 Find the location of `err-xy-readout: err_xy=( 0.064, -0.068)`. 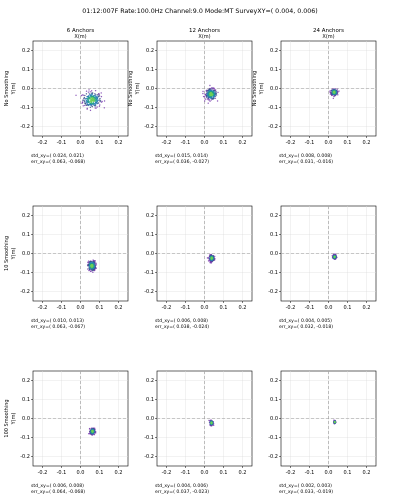

err-xy-readout: err_xy=( 0.064, -0.068) is located at coordinates (58, 492).